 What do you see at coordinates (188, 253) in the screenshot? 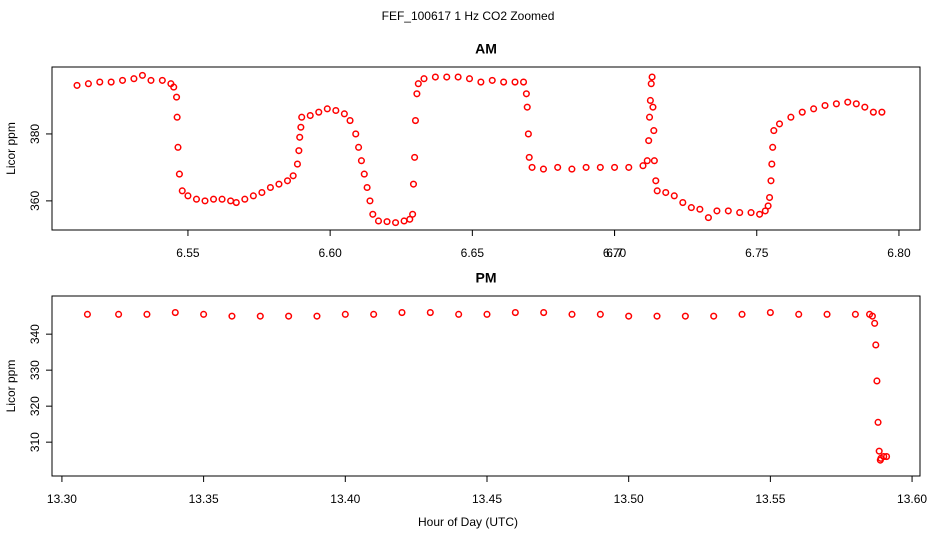
I see `x-tick-label: 6.55` at bounding box center [188, 253].